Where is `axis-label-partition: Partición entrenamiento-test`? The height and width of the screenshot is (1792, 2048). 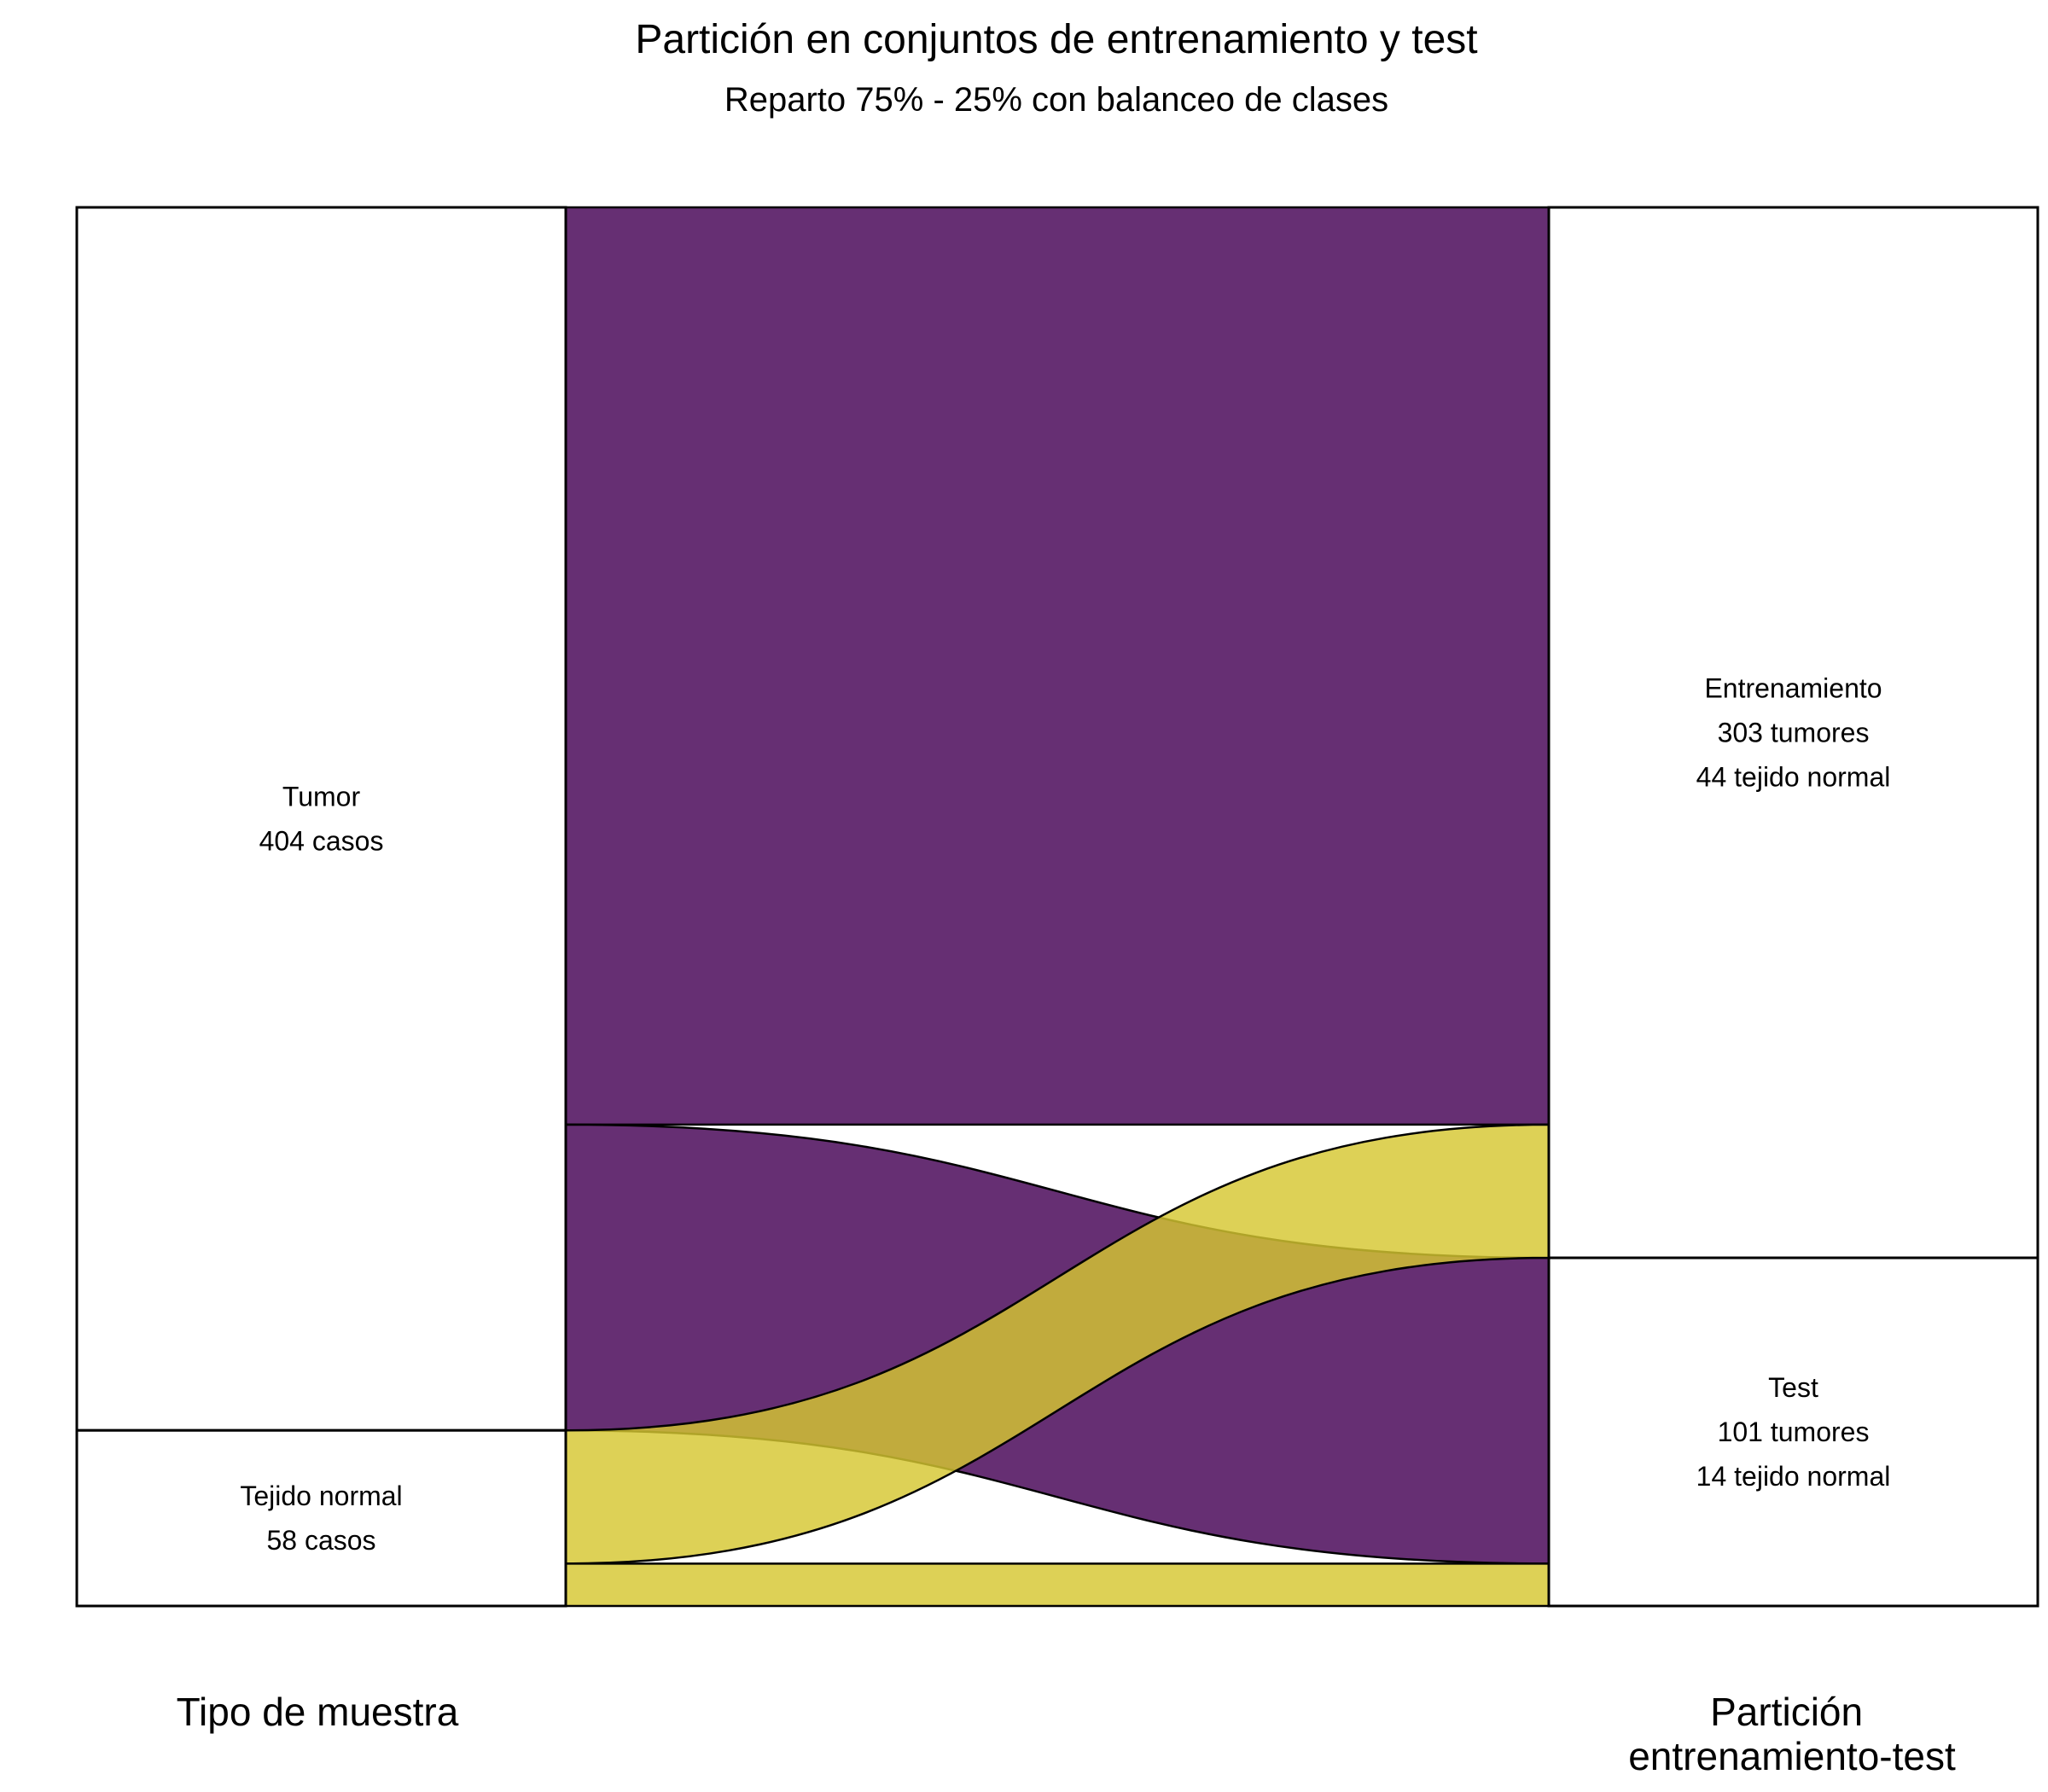 axis-label-partition: Partición entrenamiento-test is located at coordinates (1792, 1734).